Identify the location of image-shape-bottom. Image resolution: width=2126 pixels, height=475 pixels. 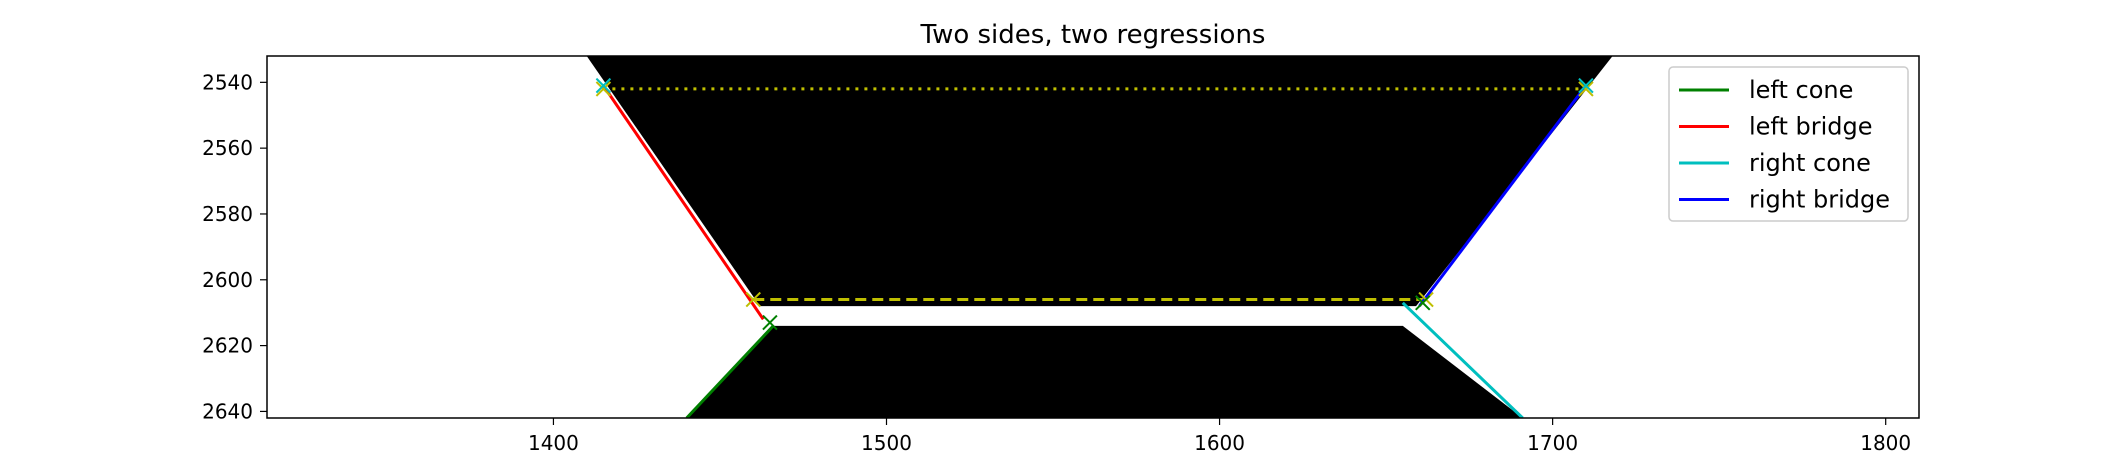
(1104, 371).